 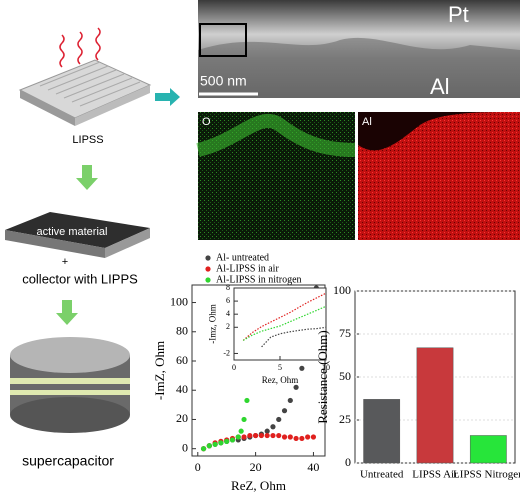 What do you see at coordinates (182, 418) in the screenshot?
I see `y-tick-label: 20` at bounding box center [182, 418].